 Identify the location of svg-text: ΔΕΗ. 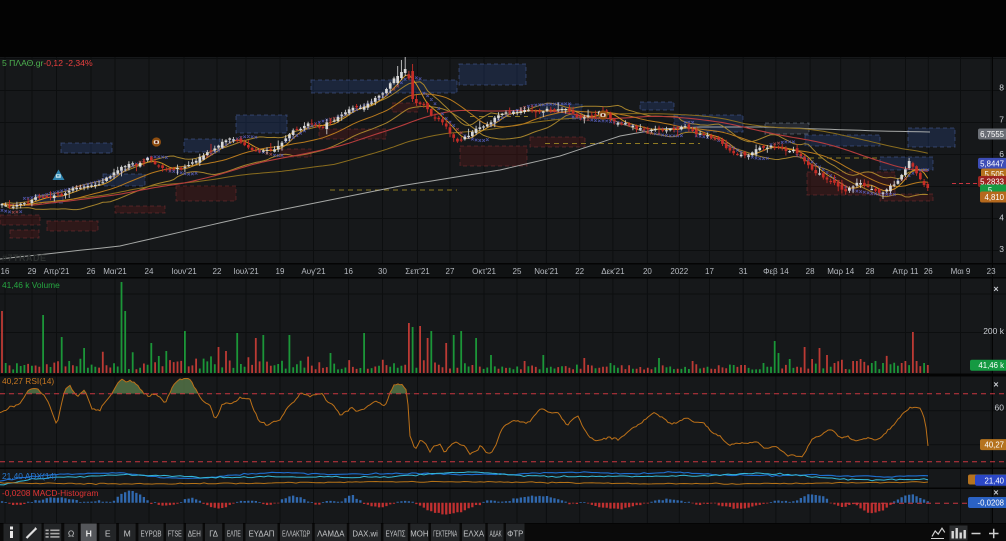
(194, 533).